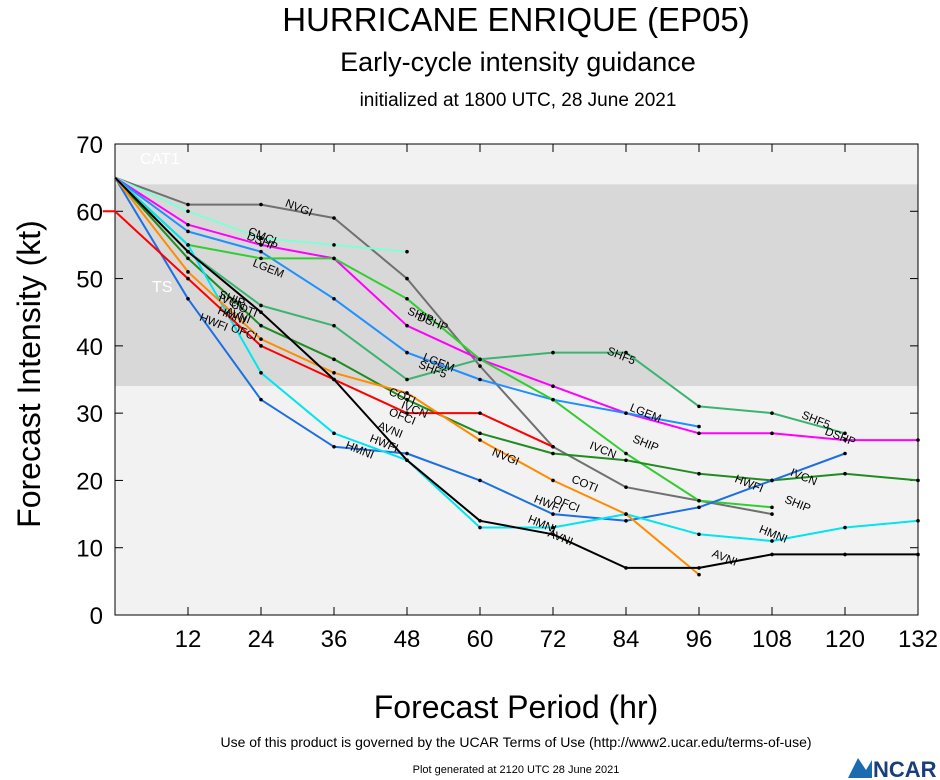  I want to click on x-tick-label: 96, so click(699, 639).